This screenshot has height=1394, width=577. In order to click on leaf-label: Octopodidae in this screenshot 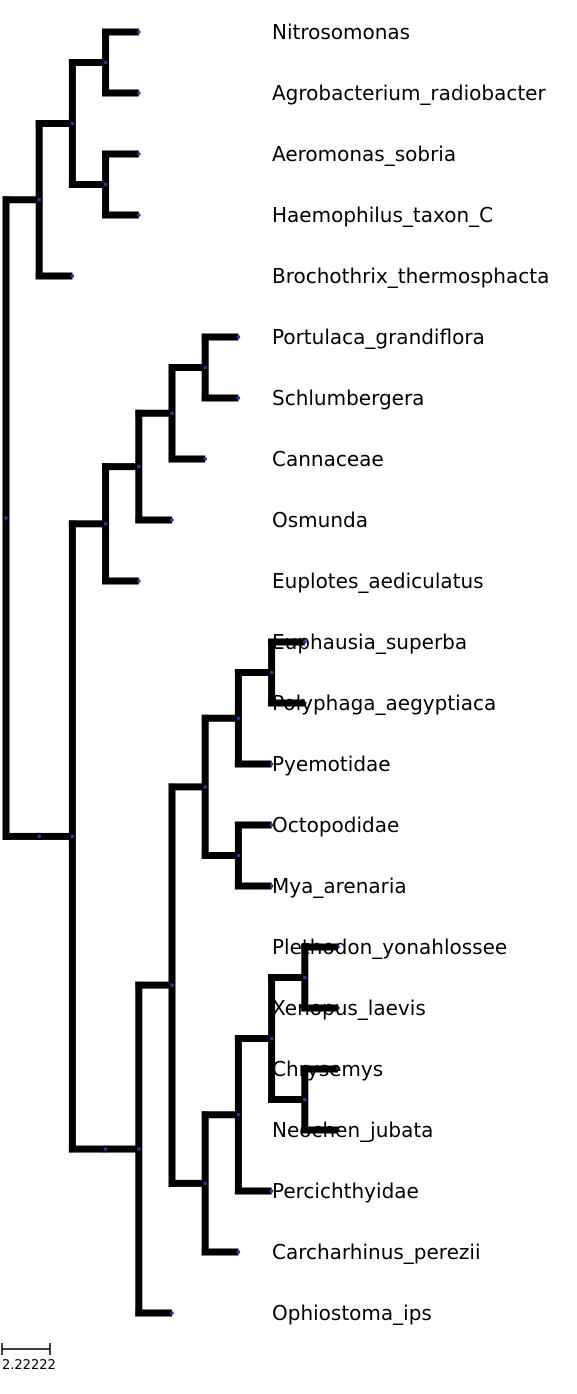, I will do `click(335, 825)`.